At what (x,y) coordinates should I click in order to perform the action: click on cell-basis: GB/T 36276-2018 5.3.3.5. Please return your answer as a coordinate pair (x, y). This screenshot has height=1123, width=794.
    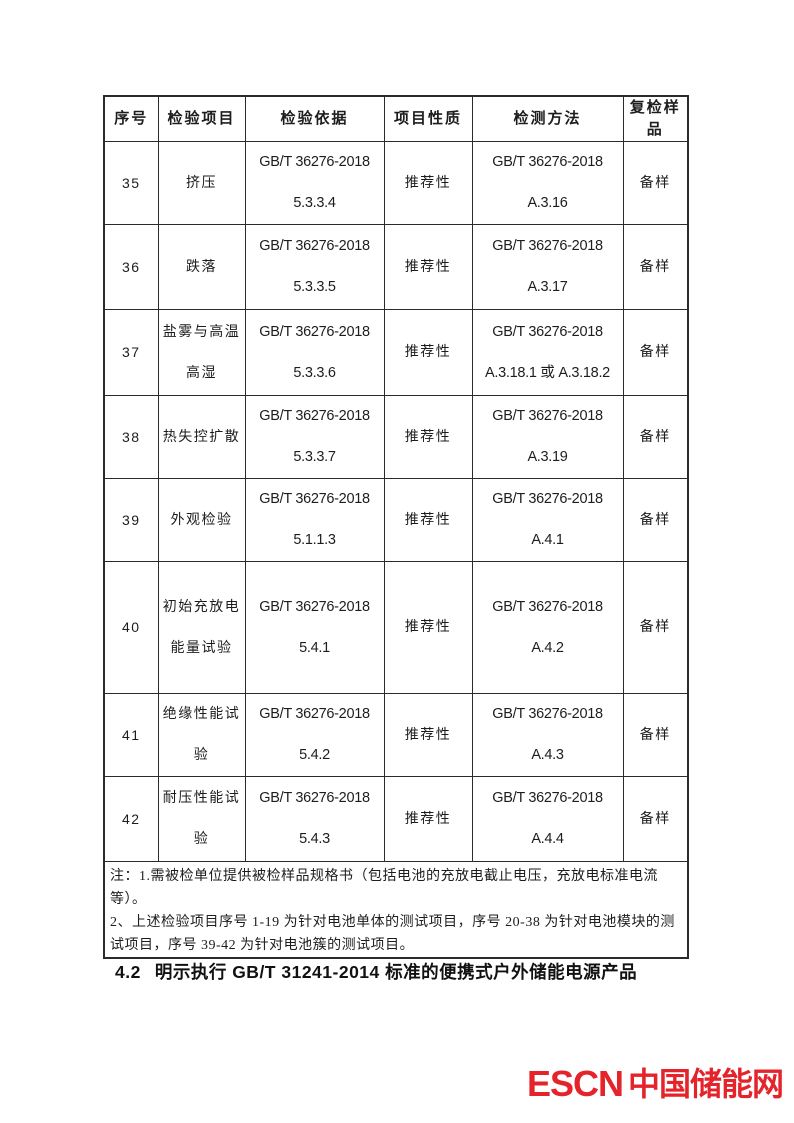
    Looking at the image, I should click on (314, 267).